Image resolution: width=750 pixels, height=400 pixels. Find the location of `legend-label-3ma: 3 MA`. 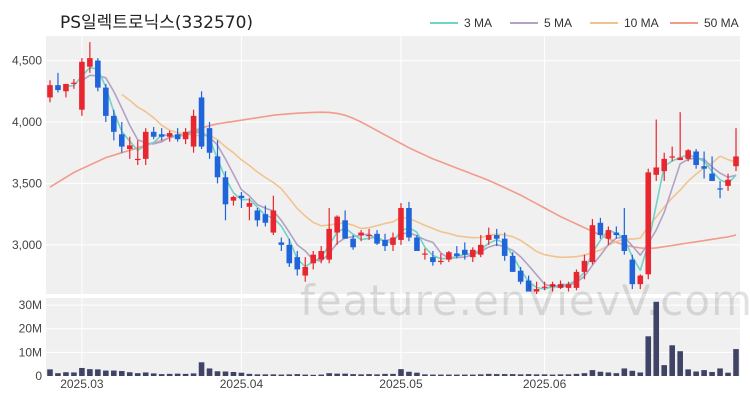

legend-label-3ma: 3 MA is located at coordinates (478, 23).